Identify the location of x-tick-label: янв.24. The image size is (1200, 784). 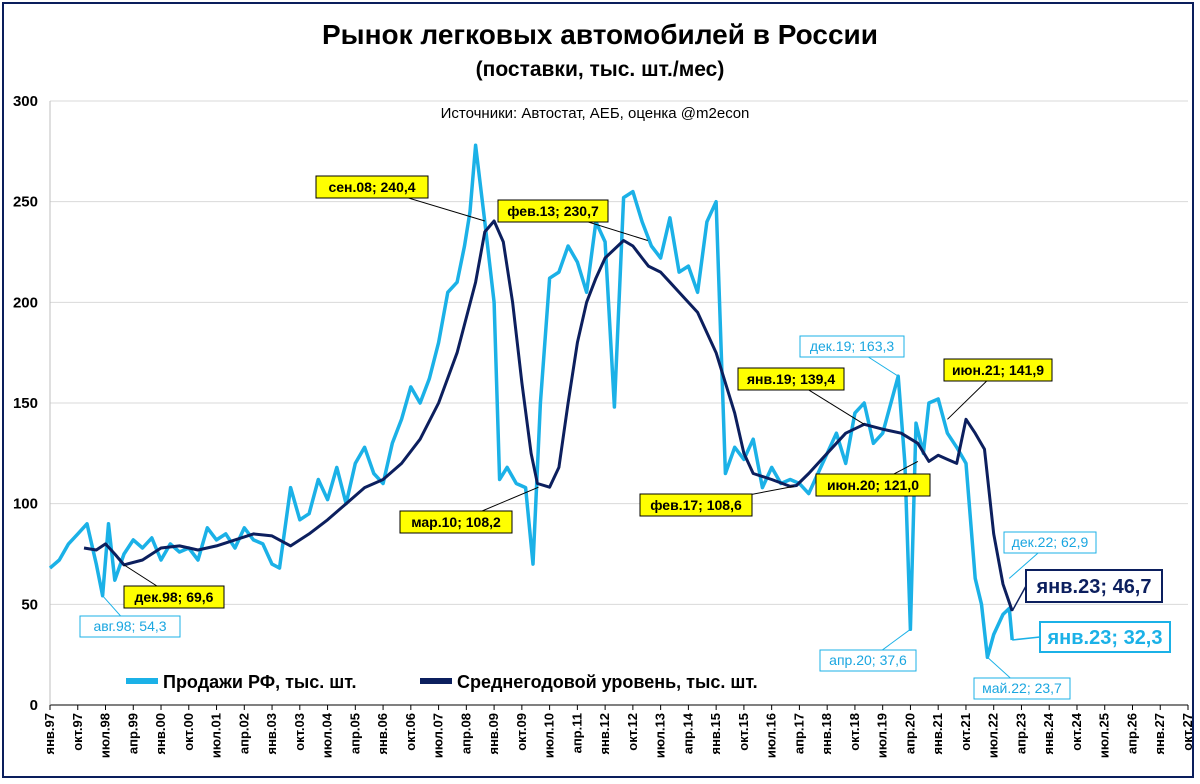
(1048, 733).